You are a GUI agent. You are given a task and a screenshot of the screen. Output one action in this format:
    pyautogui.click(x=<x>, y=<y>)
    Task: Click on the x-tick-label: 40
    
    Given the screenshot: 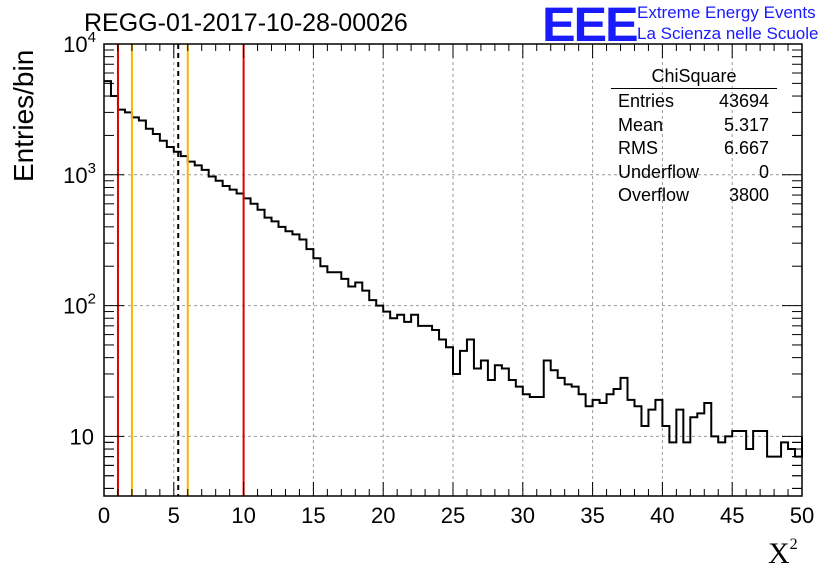 What is the action you would take?
    pyautogui.click(x=662, y=515)
    